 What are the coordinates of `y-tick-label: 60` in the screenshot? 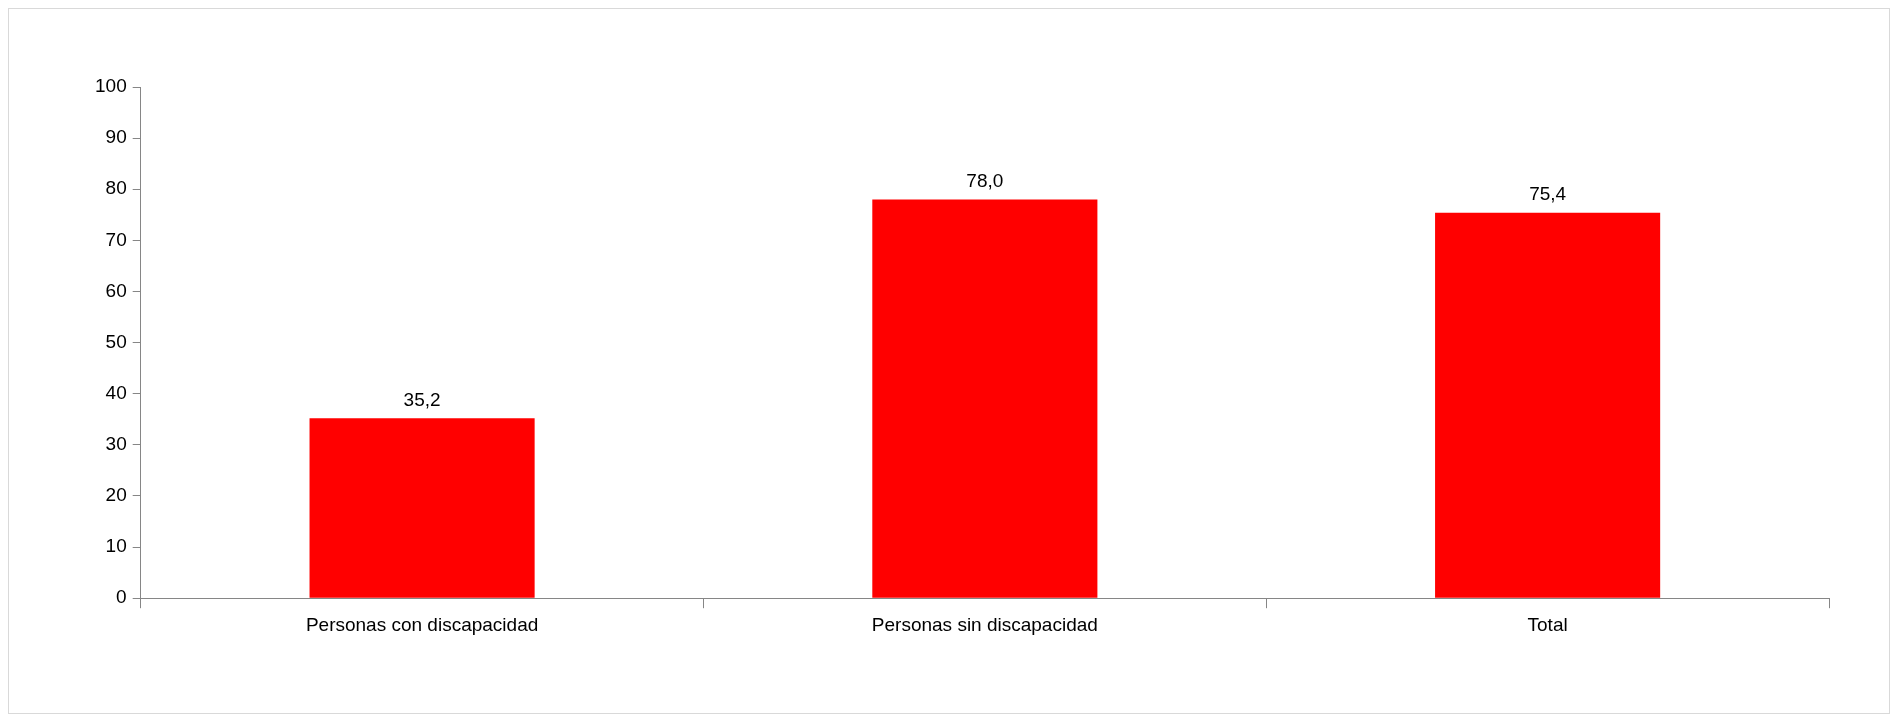 It's located at (116, 290).